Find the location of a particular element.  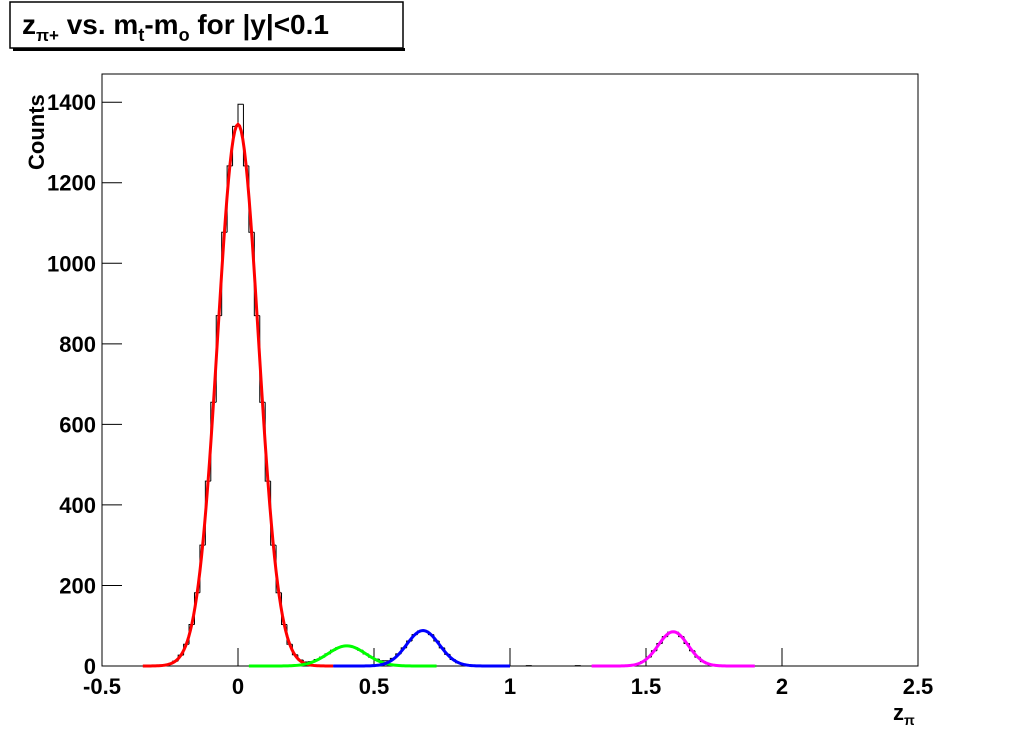

y-tick-label: 600 is located at coordinates (77, 424).